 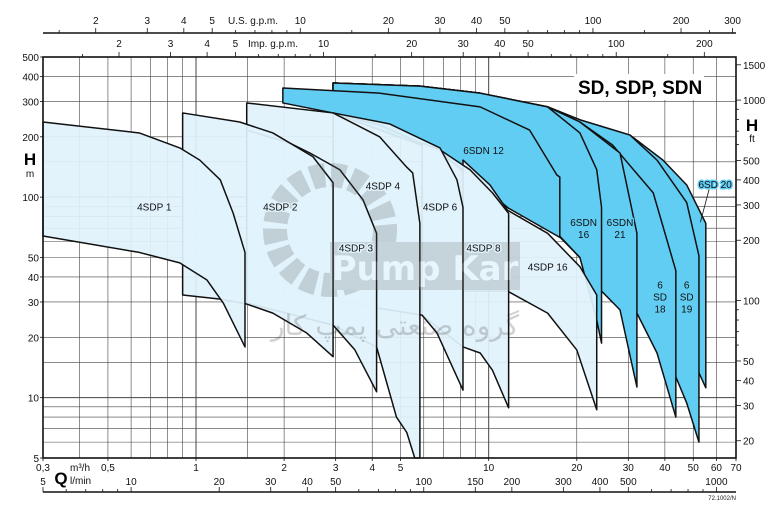 I want to click on title-background, so click(x=639, y=87).